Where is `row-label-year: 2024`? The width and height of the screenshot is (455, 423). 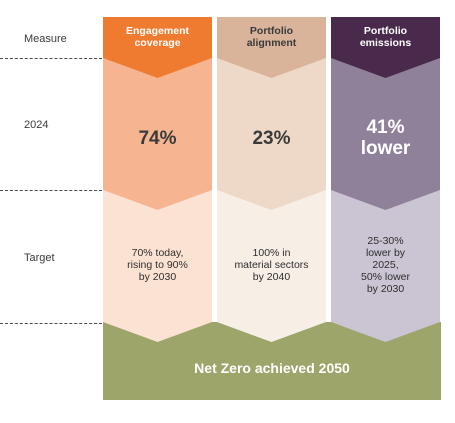
row-label-year: 2024 is located at coordinates (36, 125).